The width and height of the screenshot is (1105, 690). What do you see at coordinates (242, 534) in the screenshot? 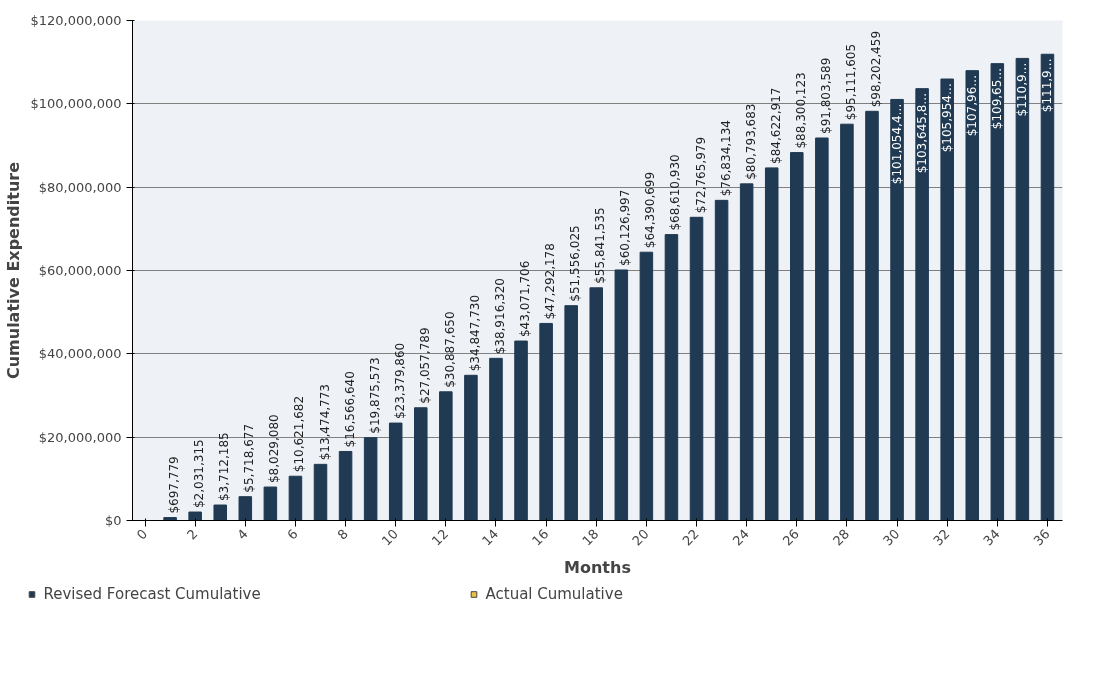
I see `x-tick-label: 4` at bounding box center [242, 534].